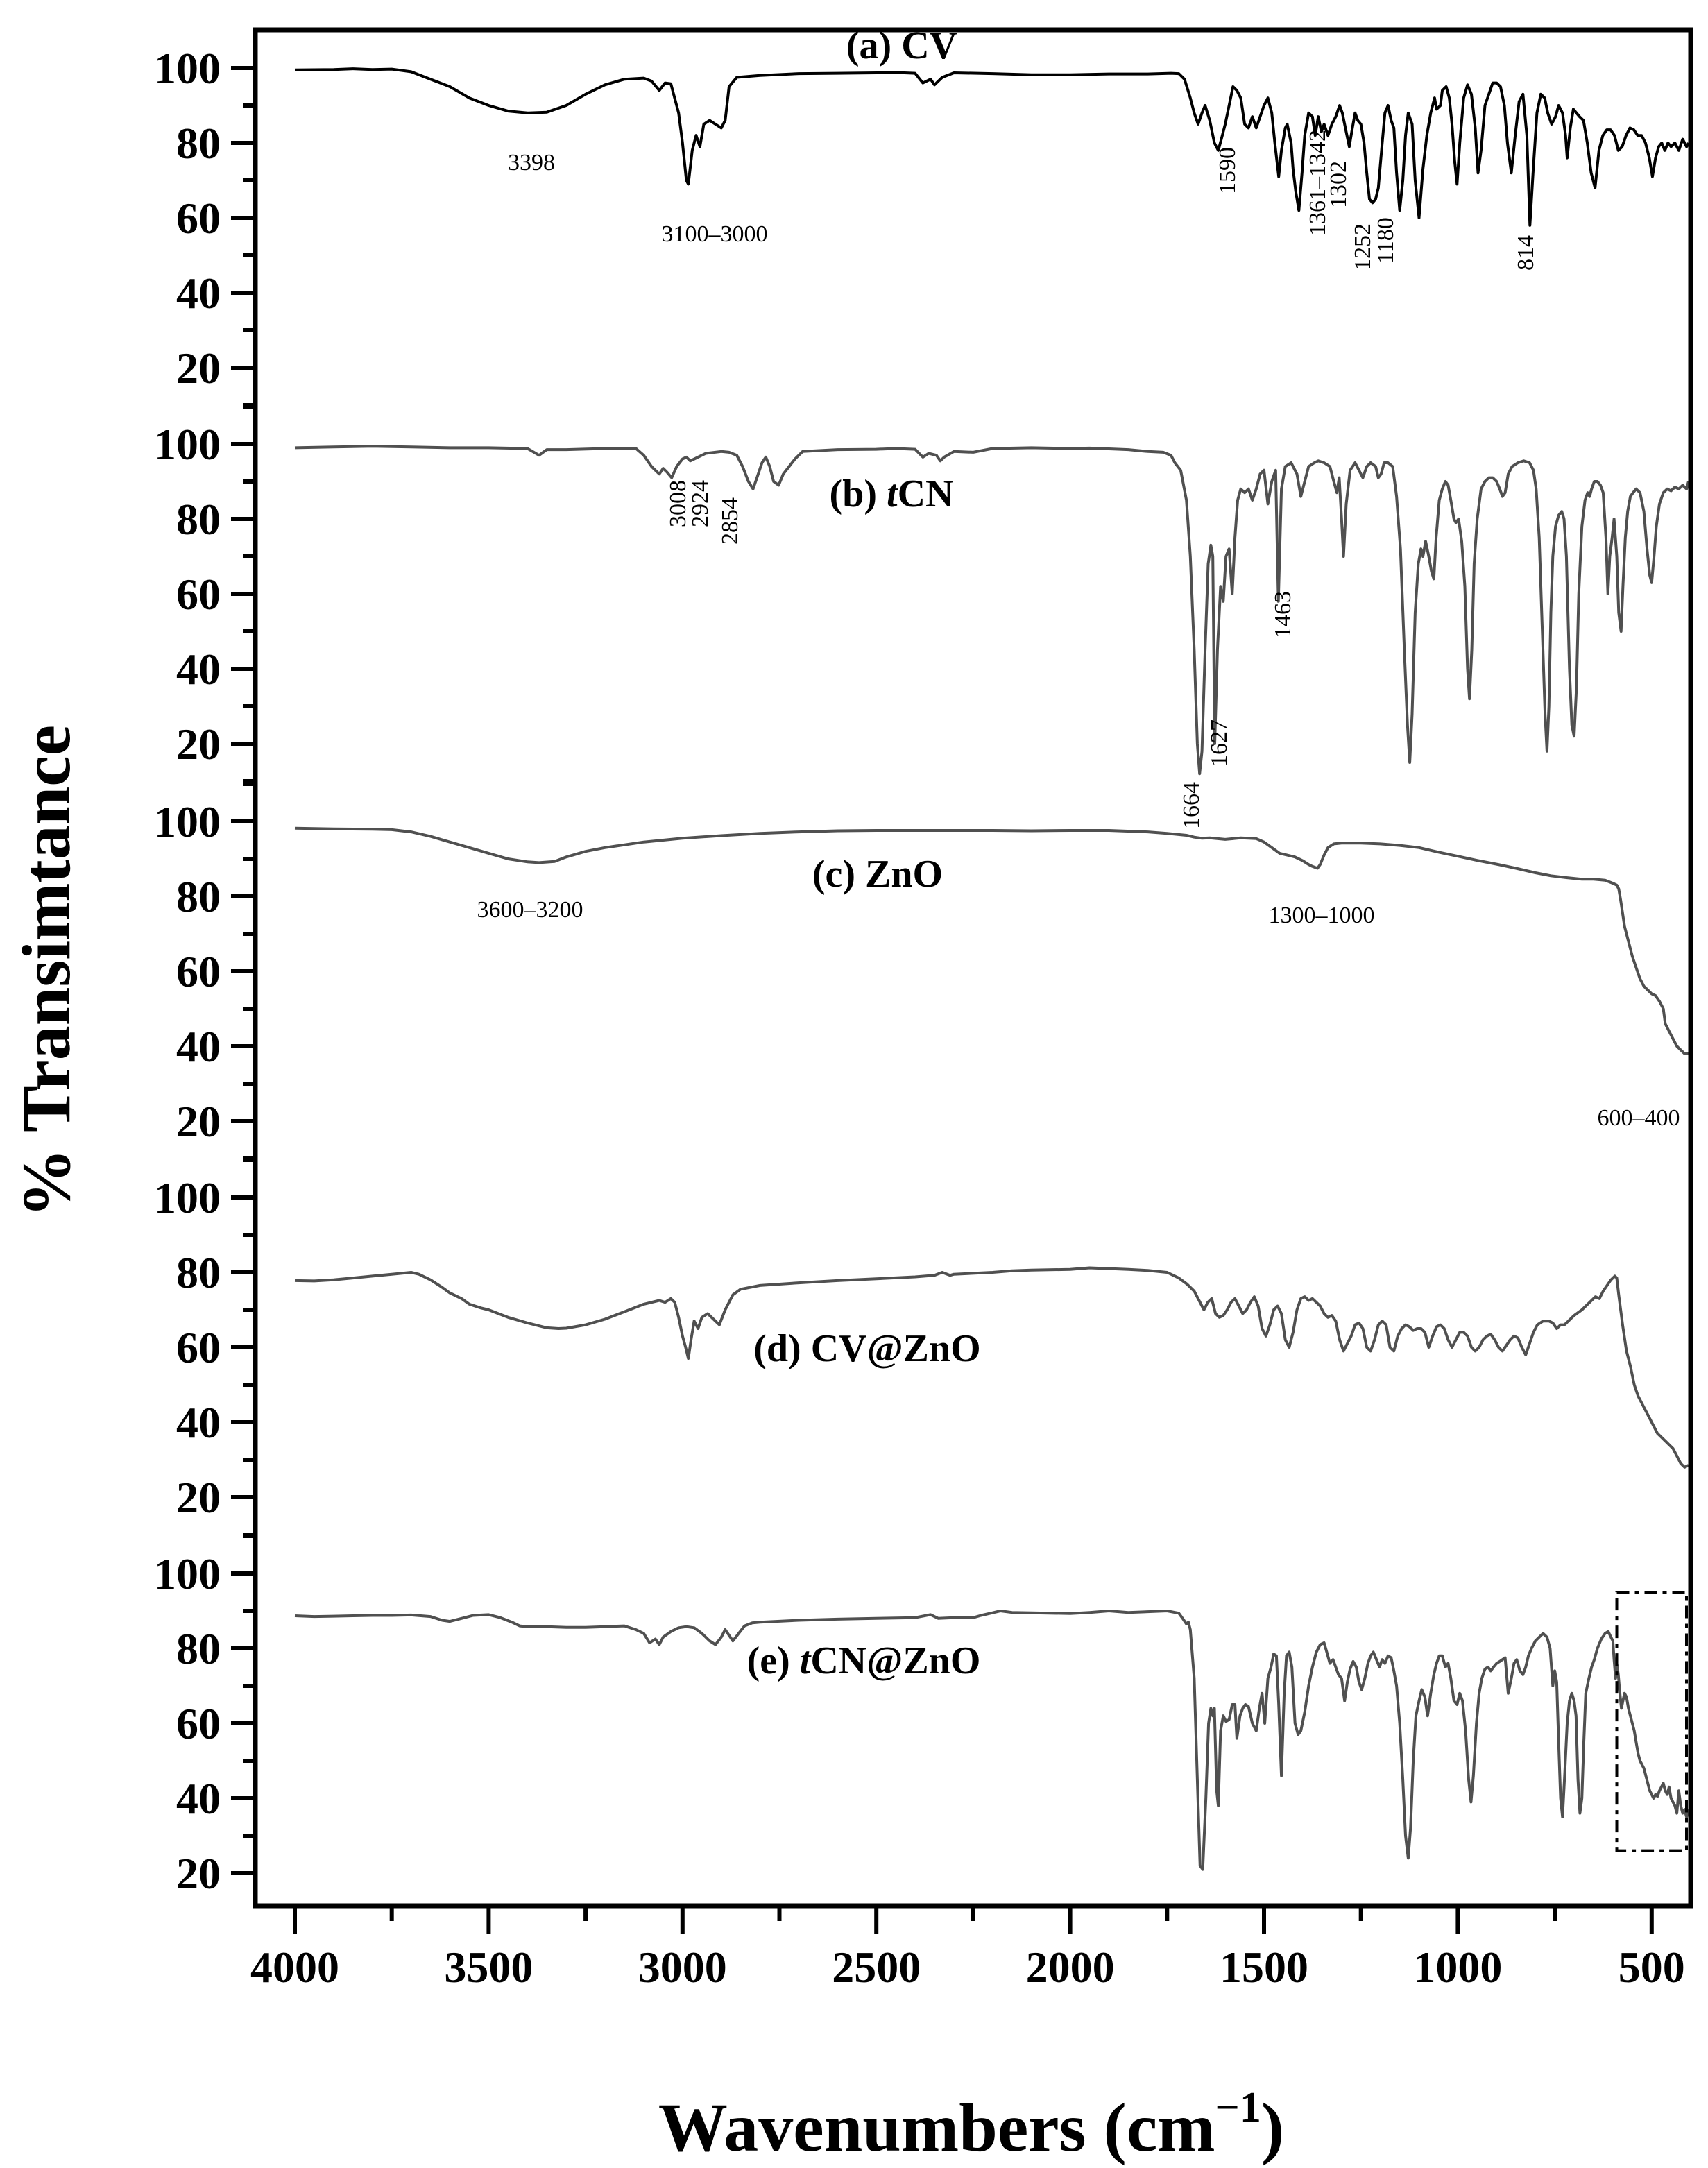 Image resolution: width=1708 pixels, height=2168 pixels. I want to click on peak-annotation: 2924, so click(700, 503).